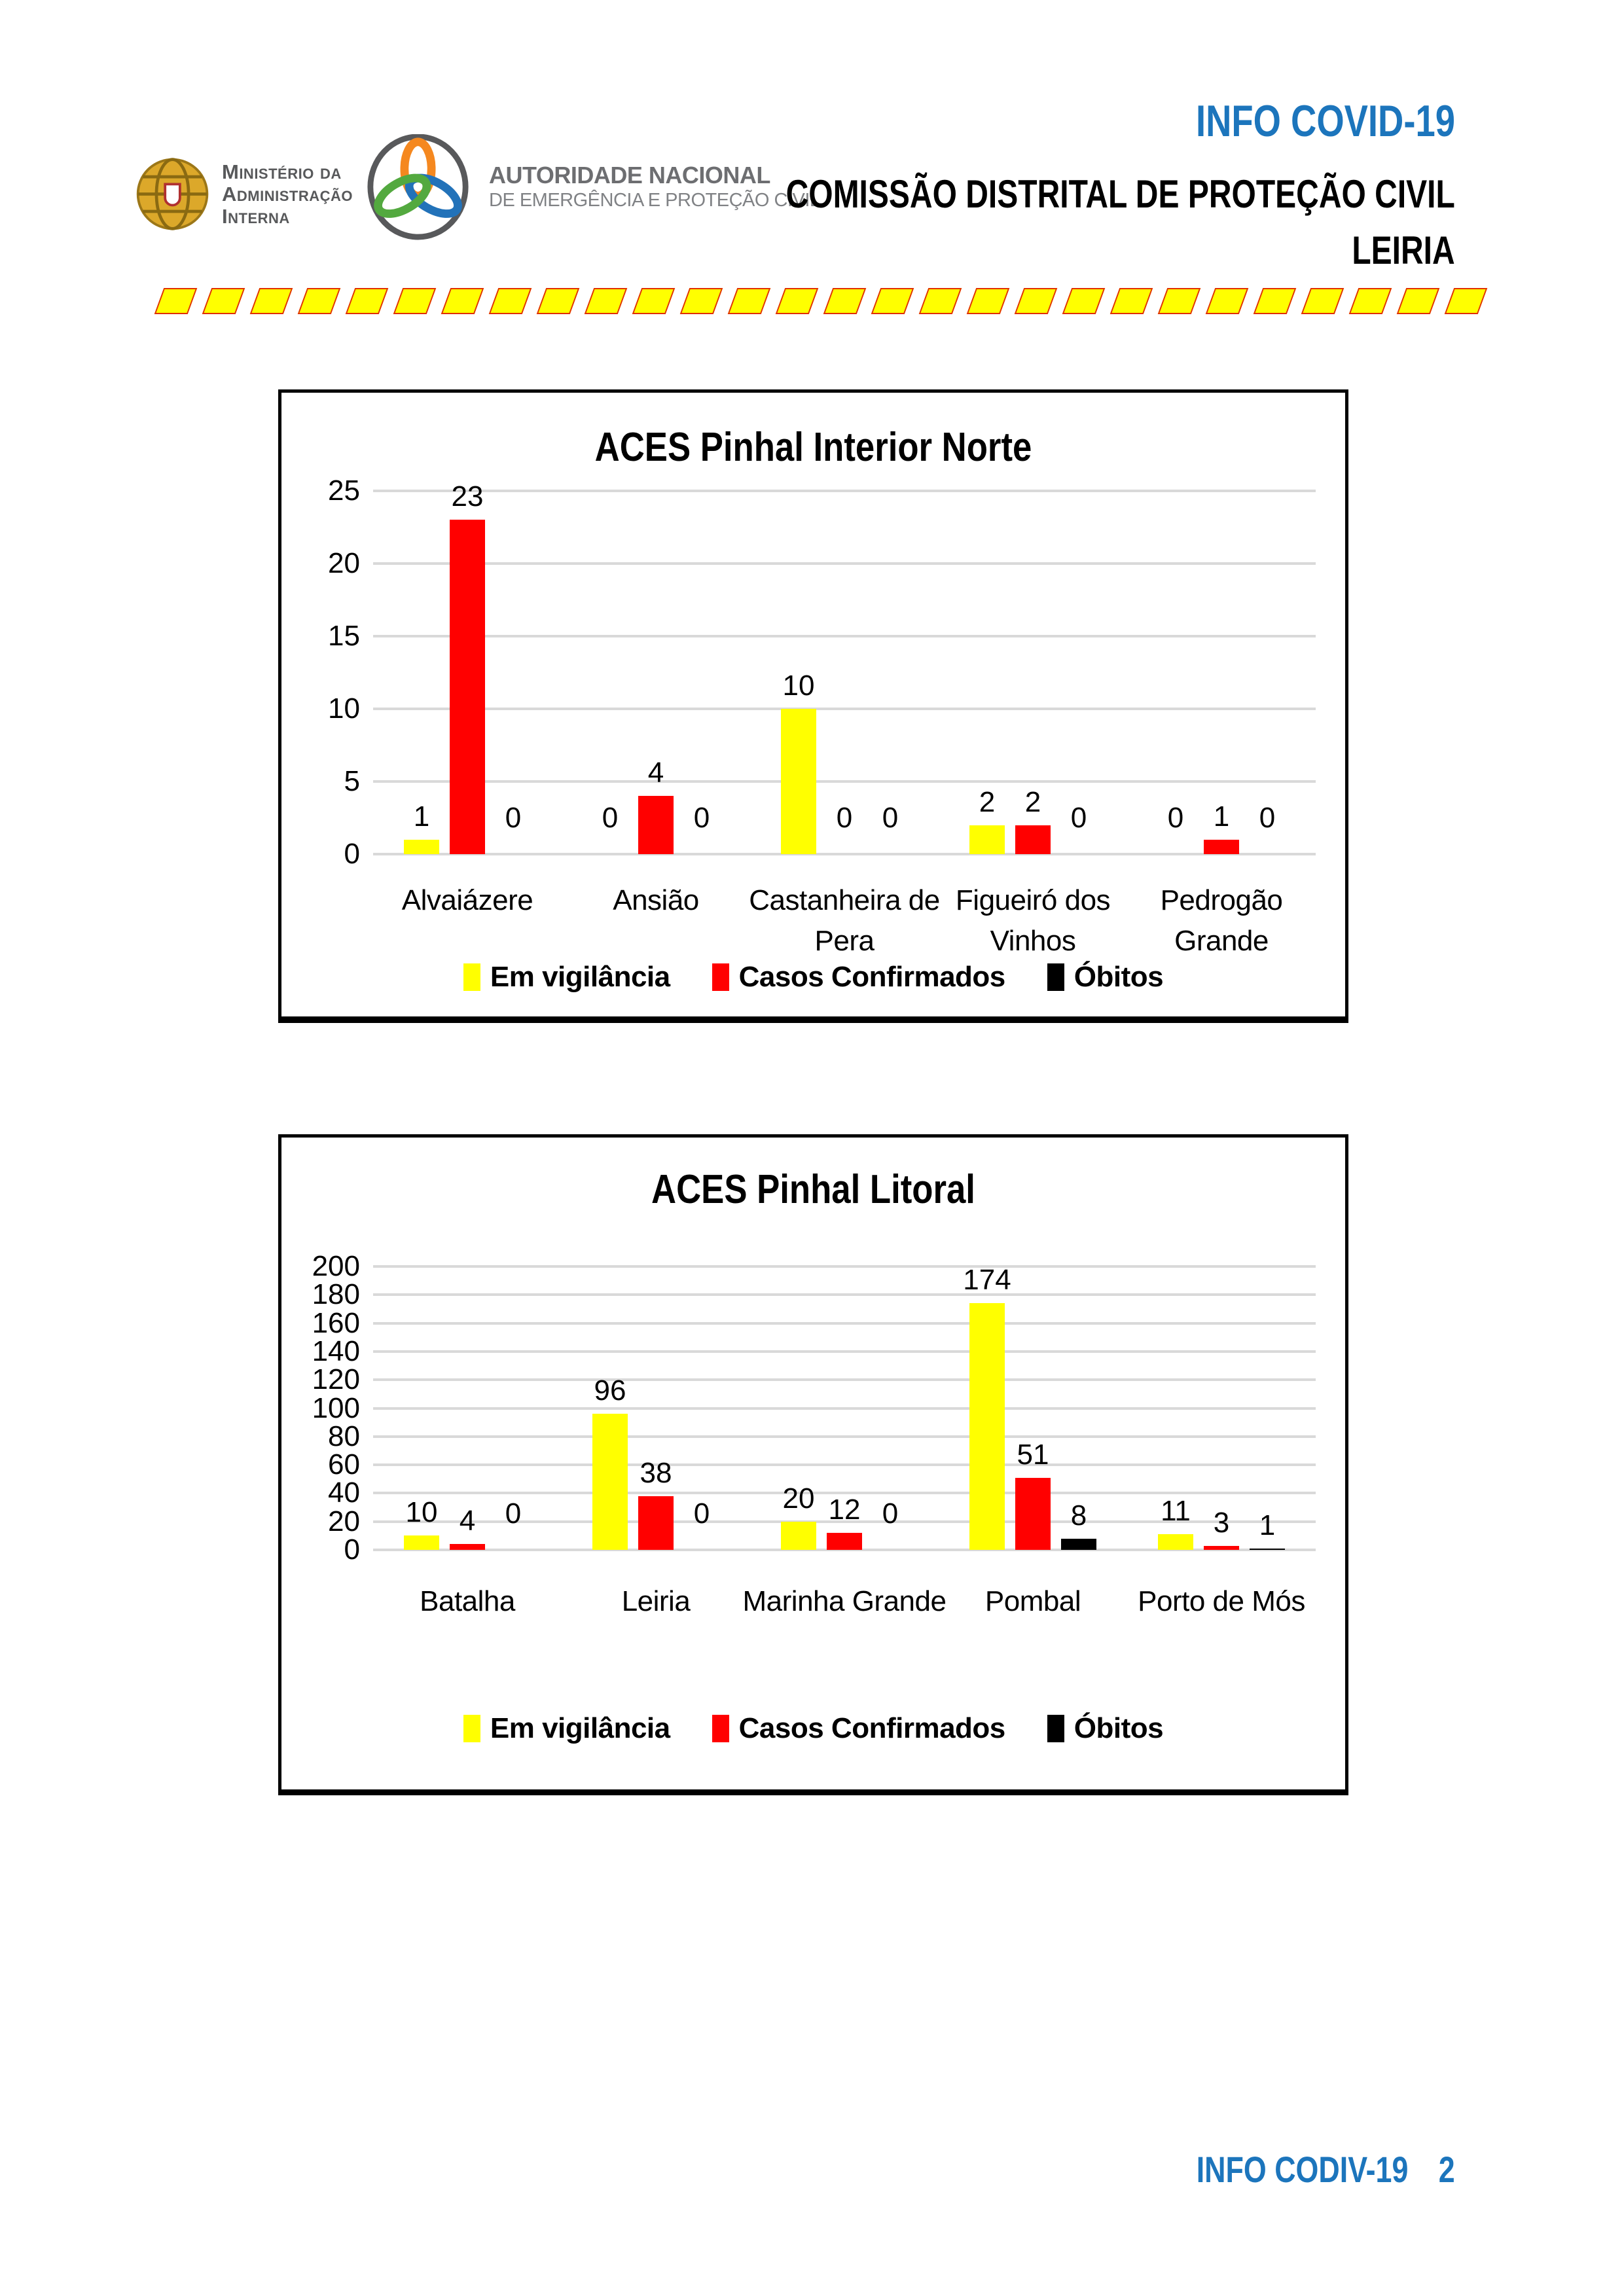 The height and width of the screenshot is (2296, 1624). I want to click on divider-dashes, so click(821, 301).